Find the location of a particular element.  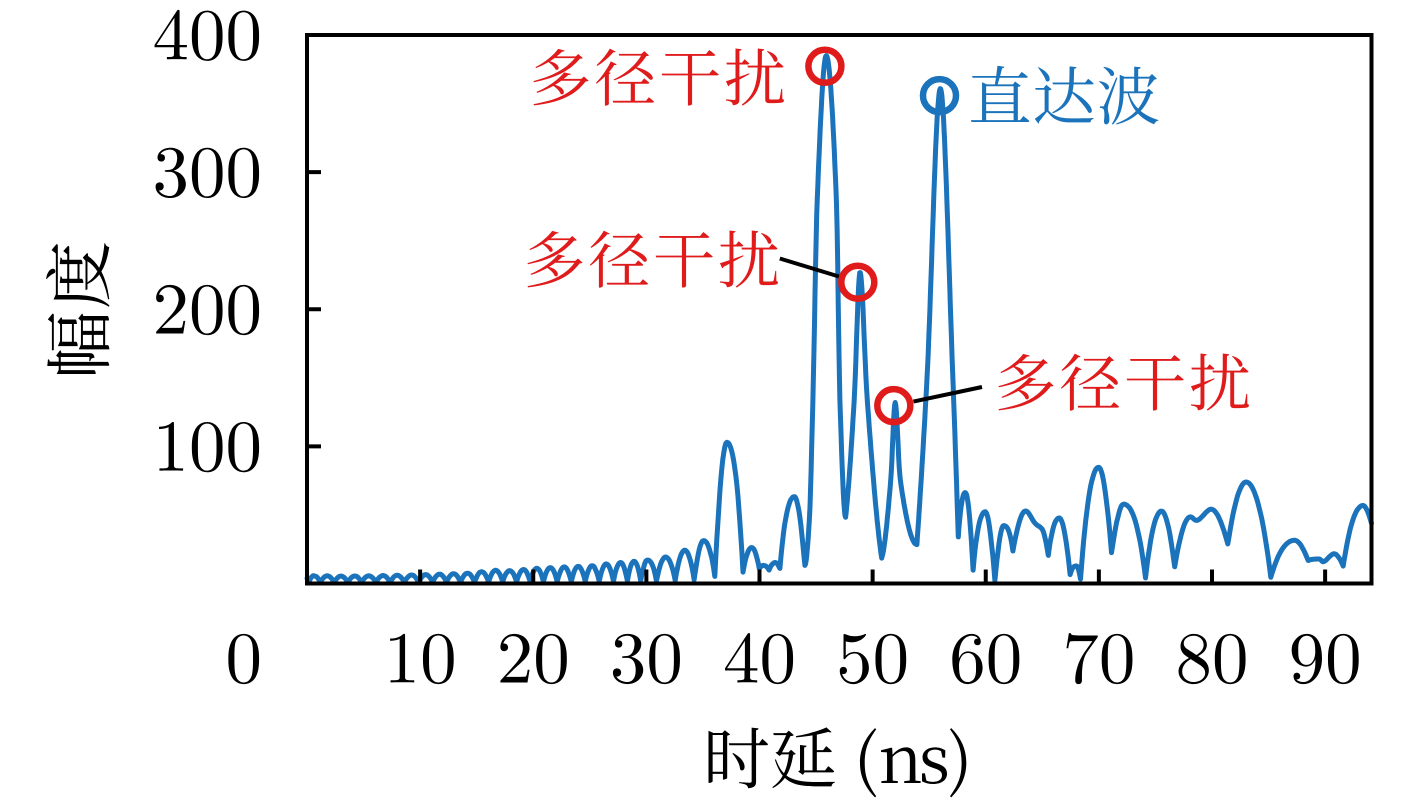

annotation-multipath-2: 多径干扰 is located at coordinates (702, 266).